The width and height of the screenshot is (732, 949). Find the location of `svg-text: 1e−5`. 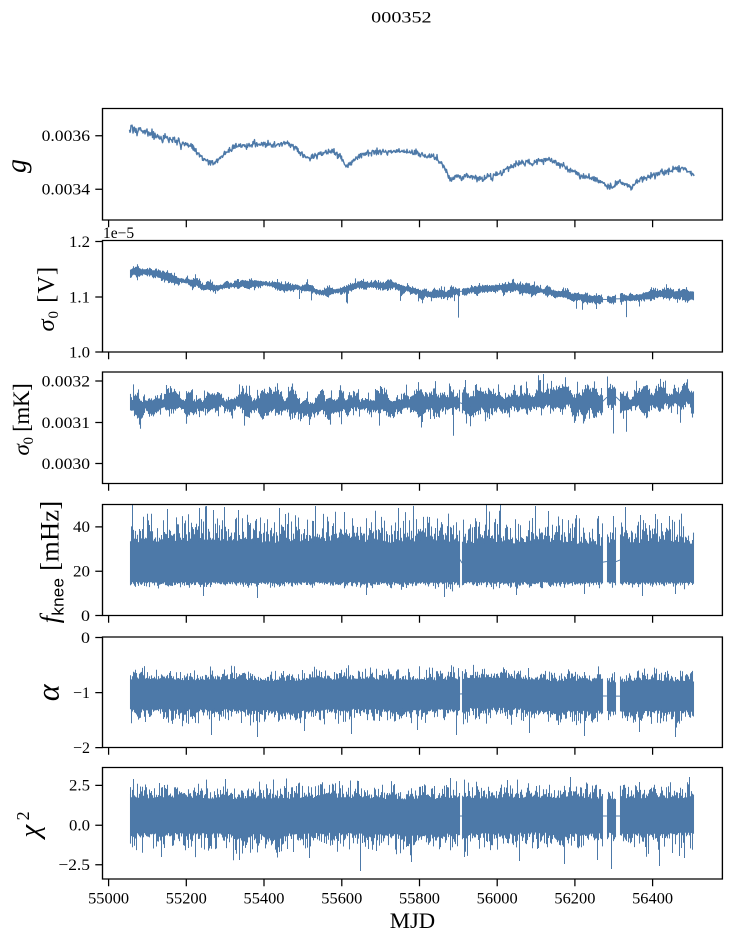

svg-text: 1e−5 is located at coordinates (118, 233).